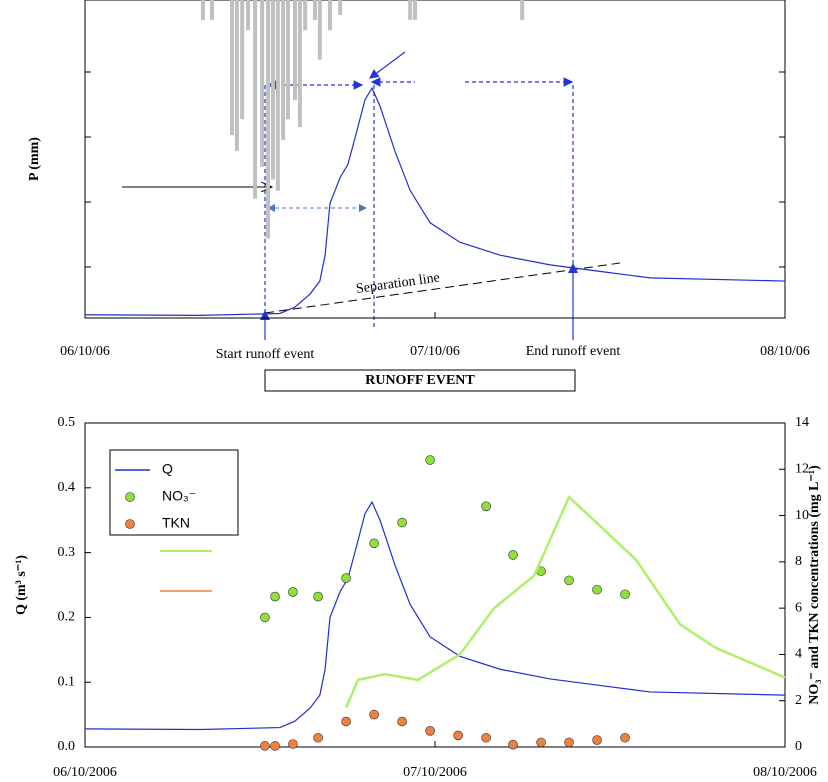  Describe the element at coordinates (785, 772) in the screenshot. I see `x-tick-label: 08/10/2006` at that location.